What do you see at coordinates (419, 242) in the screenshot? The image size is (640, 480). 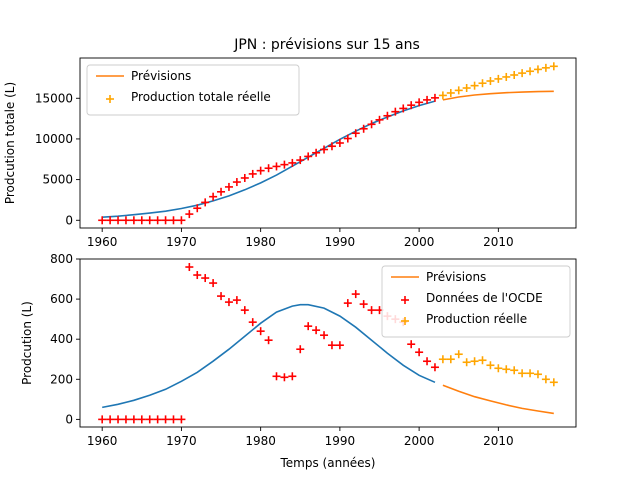 I see `x-tick-label: 2000` at bounding box center [419, 242].